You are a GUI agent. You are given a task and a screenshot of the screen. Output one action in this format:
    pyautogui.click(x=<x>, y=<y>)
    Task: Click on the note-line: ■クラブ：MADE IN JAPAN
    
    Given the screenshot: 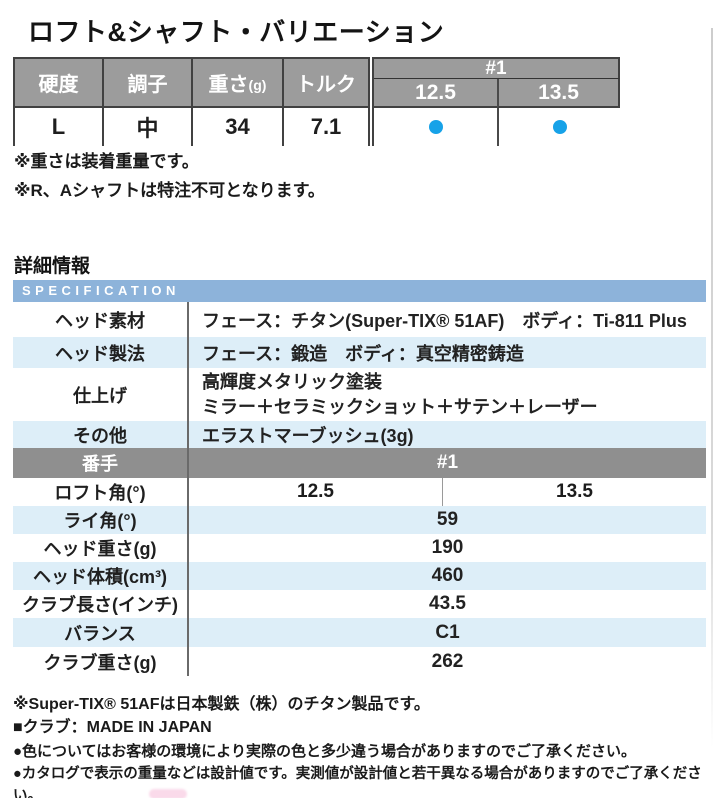 What is the action you would take?
    pyautogui.click(x=112, y=727)
    